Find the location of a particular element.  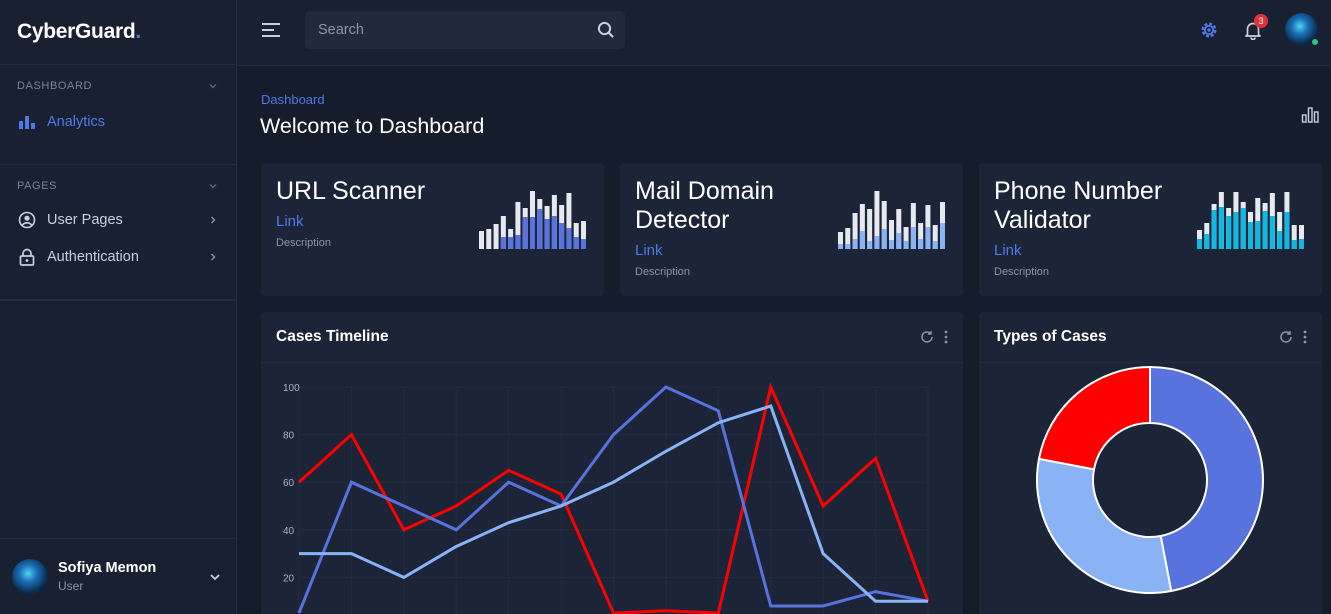

y-tick-label: 100 is located at coordinates (291, 388).